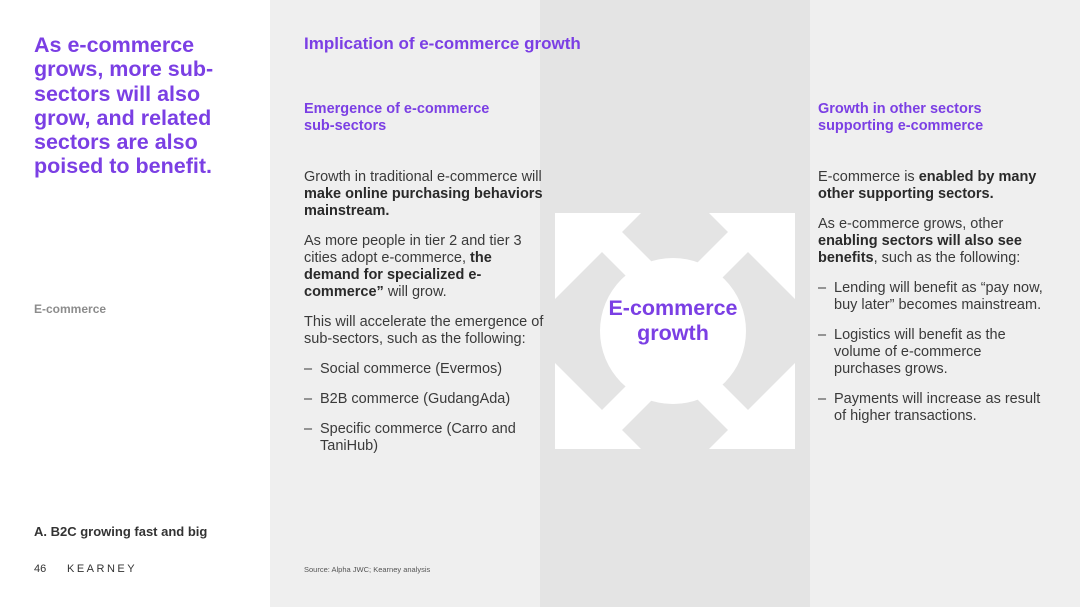 This screenshot has height=607, width=1080. I want to click on right-p1-text: E-commerce is, so click(868, 177).